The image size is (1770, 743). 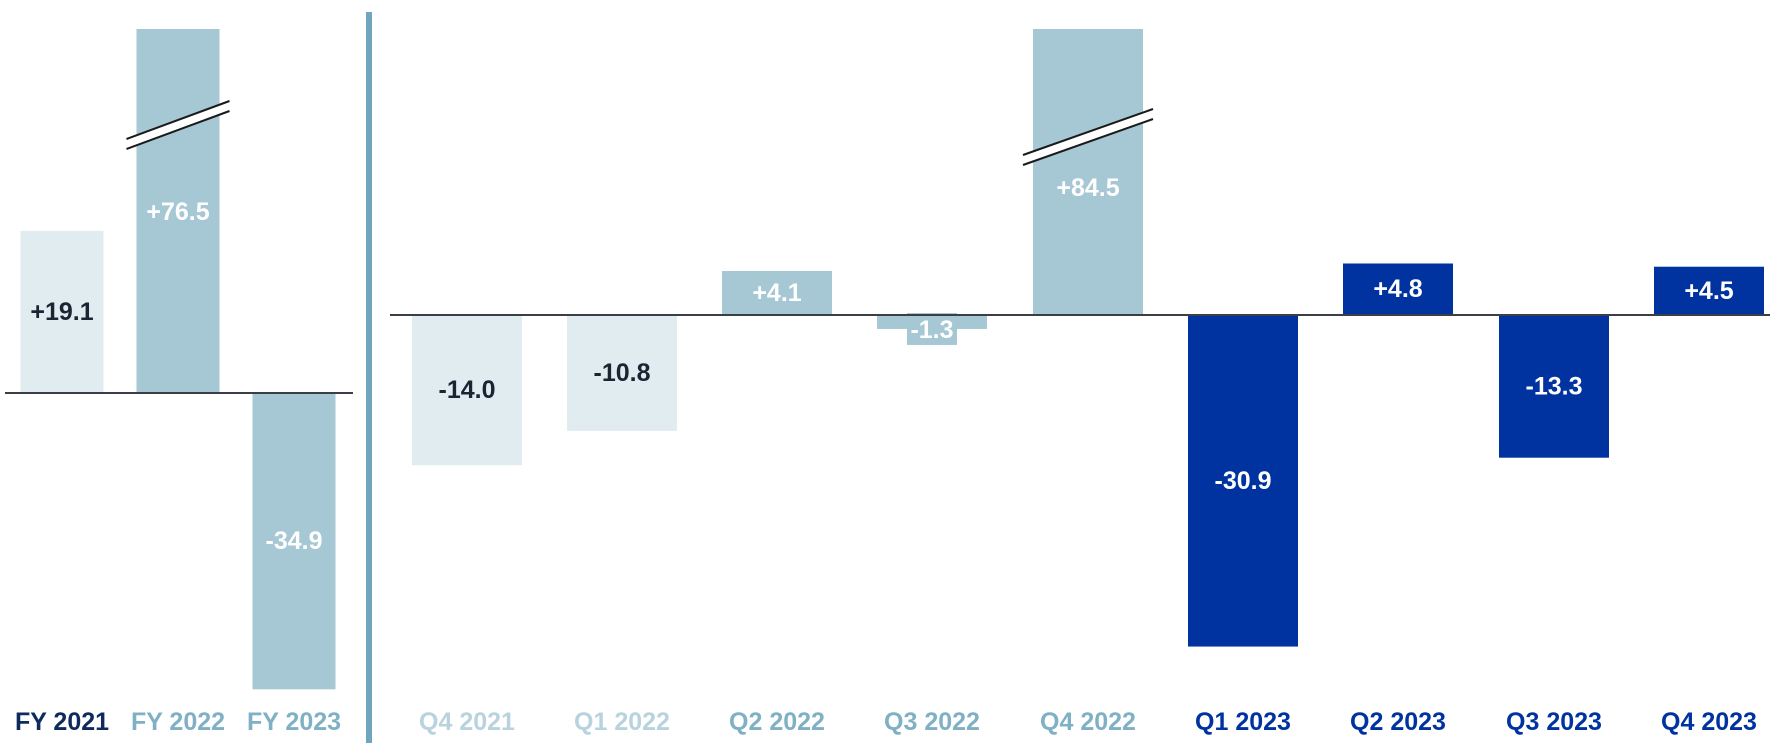 I want to click on annual-data-label-2: +76.5, so click(x=177, y=212).